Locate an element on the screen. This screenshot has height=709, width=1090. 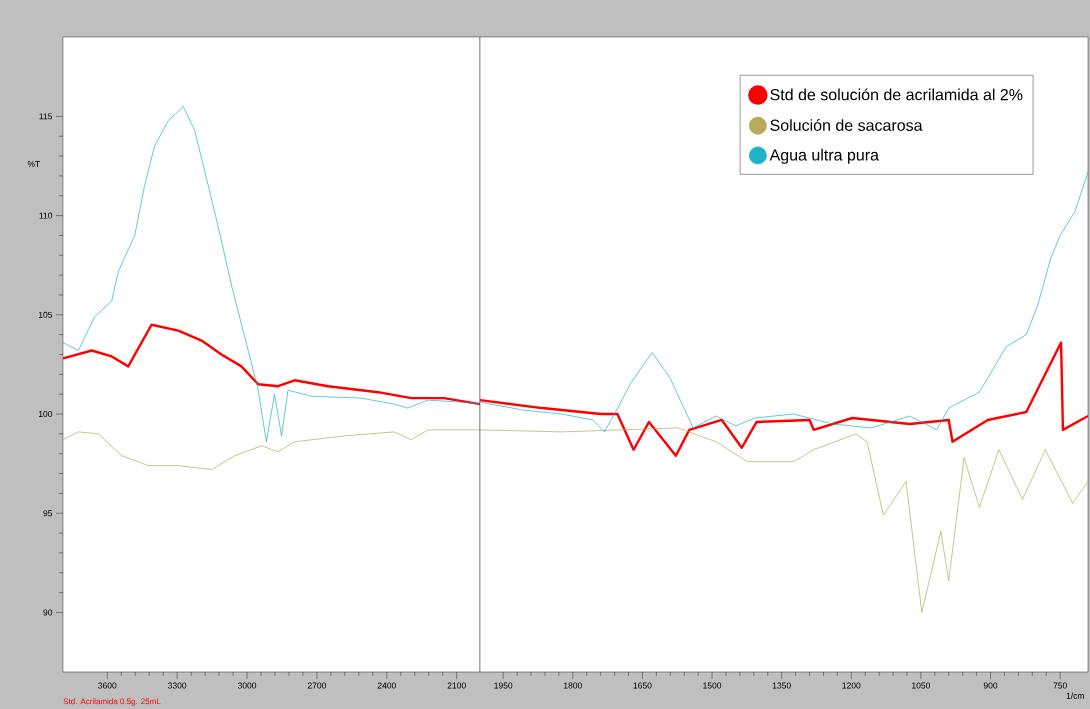
legend-label: Solución de sacarosa is located at coordinates (846, 125).